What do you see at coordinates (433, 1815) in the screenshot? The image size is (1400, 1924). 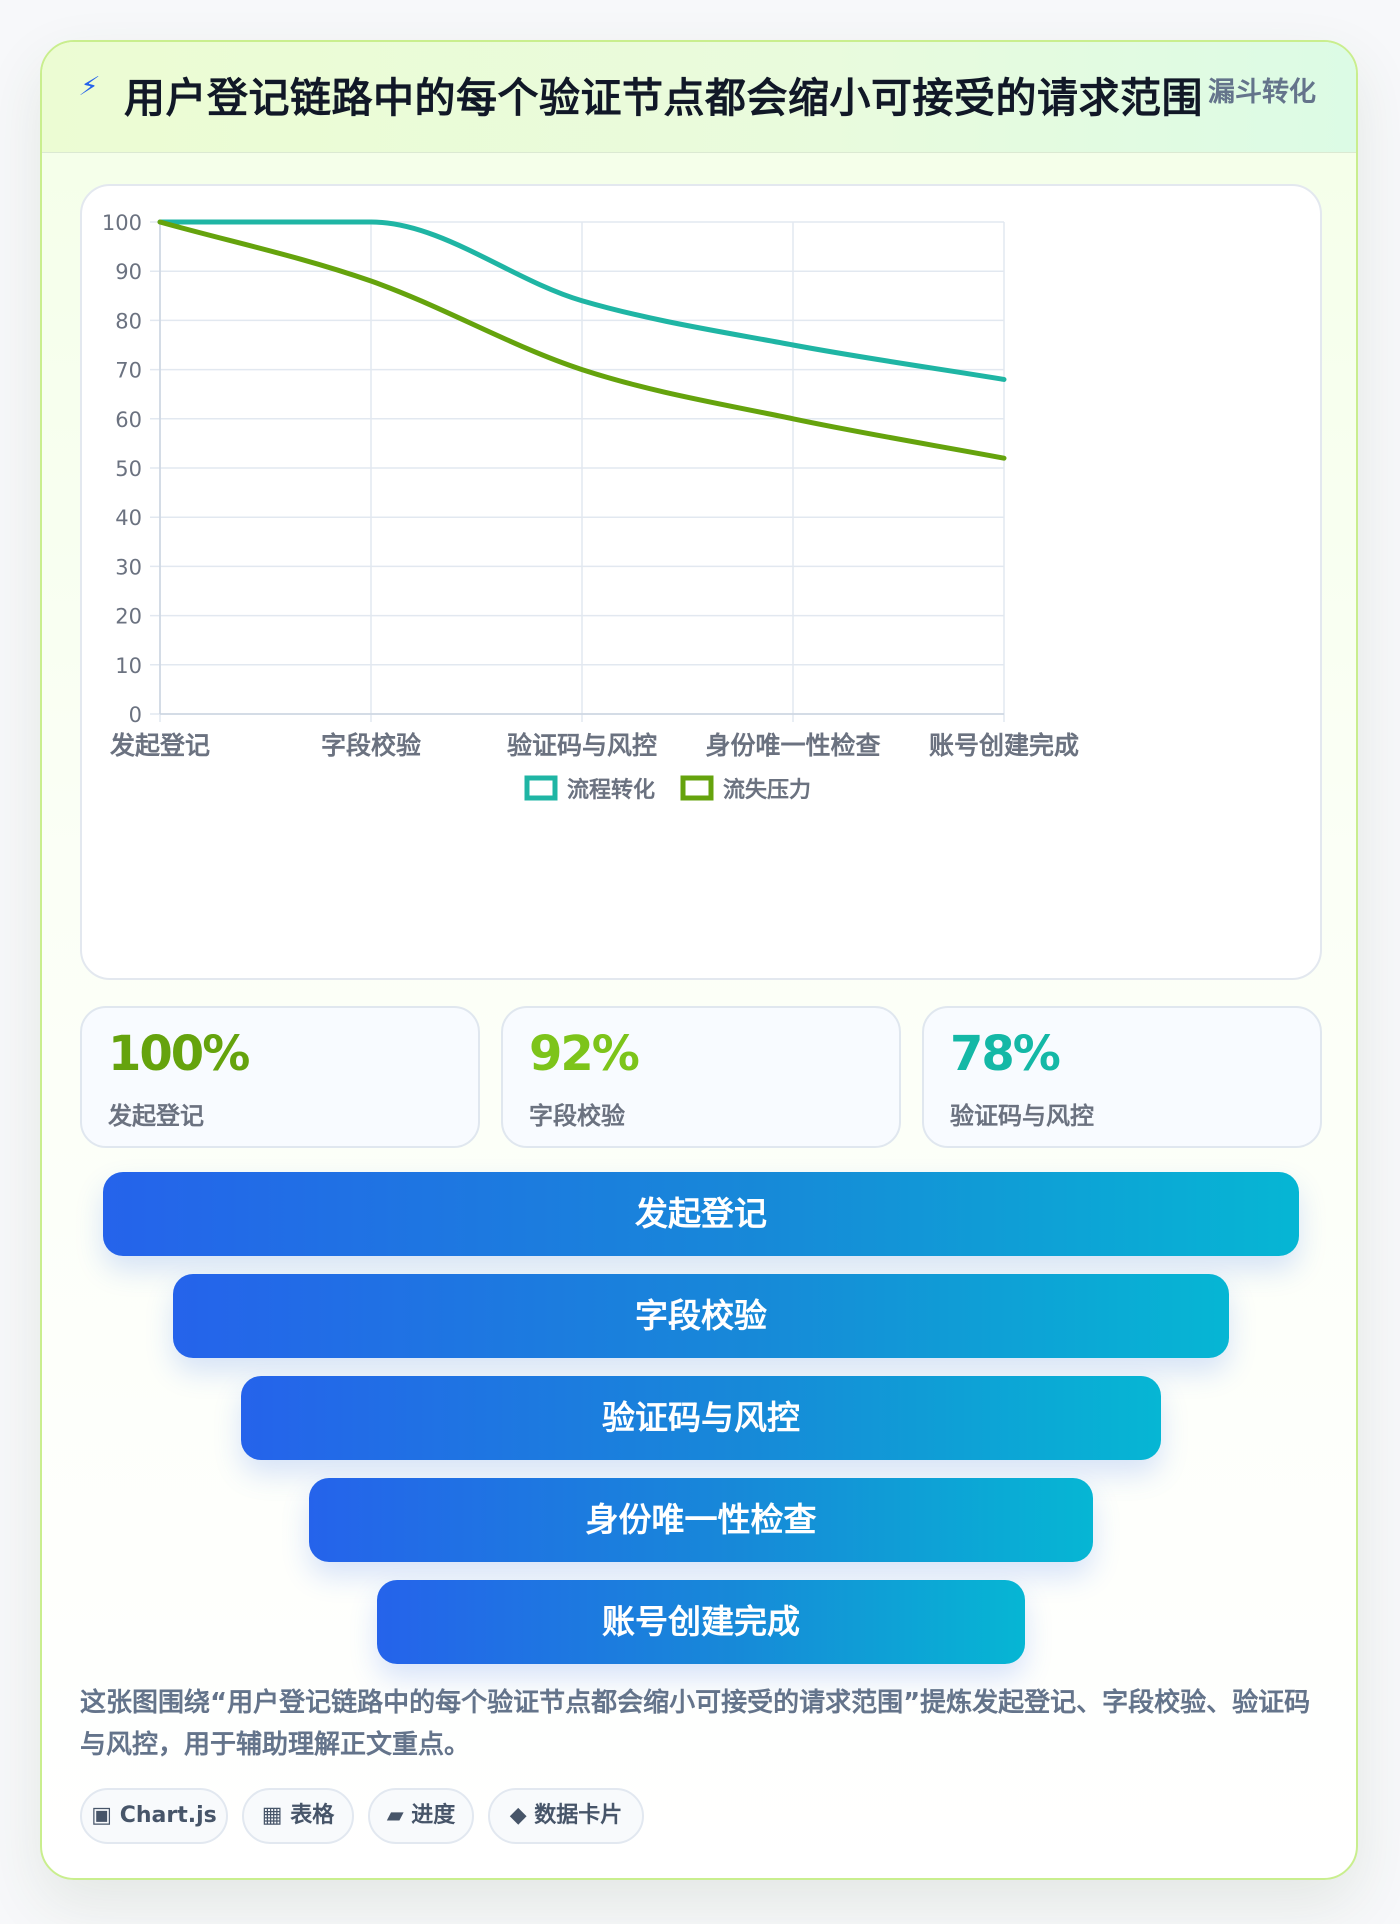 I see `chip-label: 进度` at bounding box center [433, 1815].